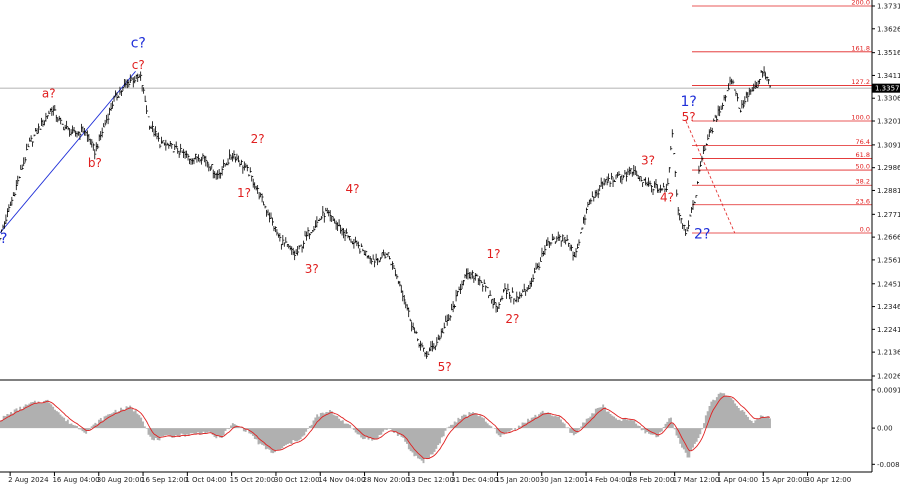  What do you see at coordinates (737, 480) in the screenshot?
I see `time-axis-label: 1 Apr 04:00` at bounding box center [737, 480].